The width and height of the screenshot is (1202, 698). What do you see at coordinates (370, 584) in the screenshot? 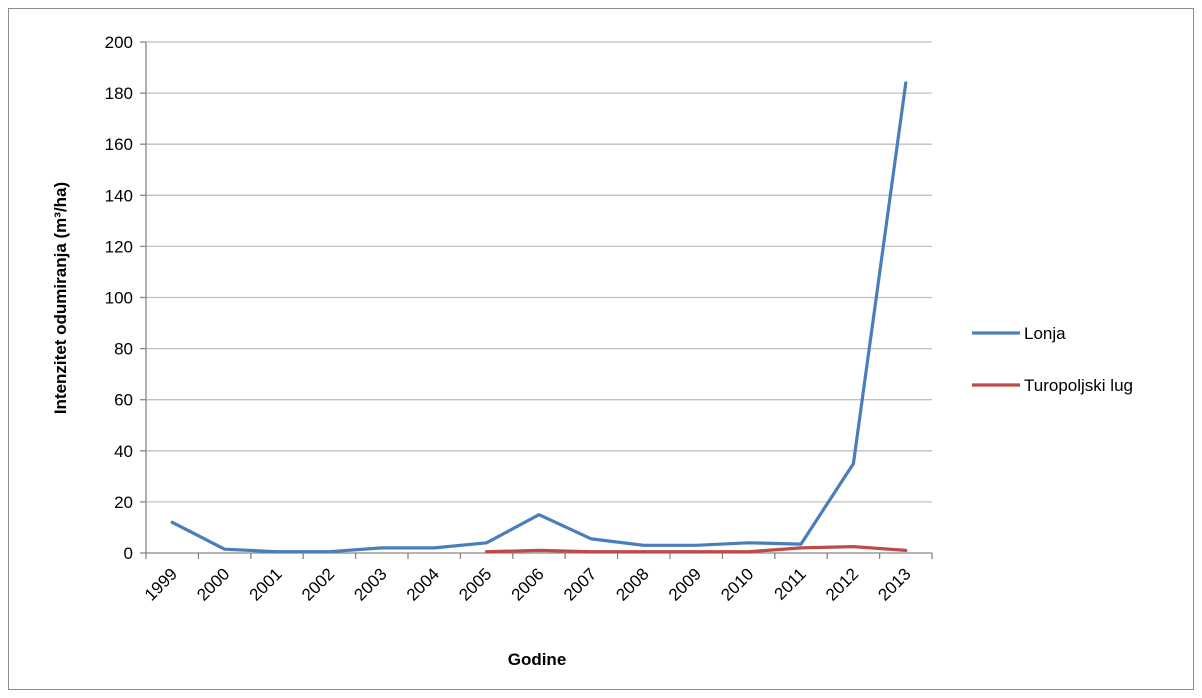
I see `x-tick-label: 2003` at bounding box center [370, 584].